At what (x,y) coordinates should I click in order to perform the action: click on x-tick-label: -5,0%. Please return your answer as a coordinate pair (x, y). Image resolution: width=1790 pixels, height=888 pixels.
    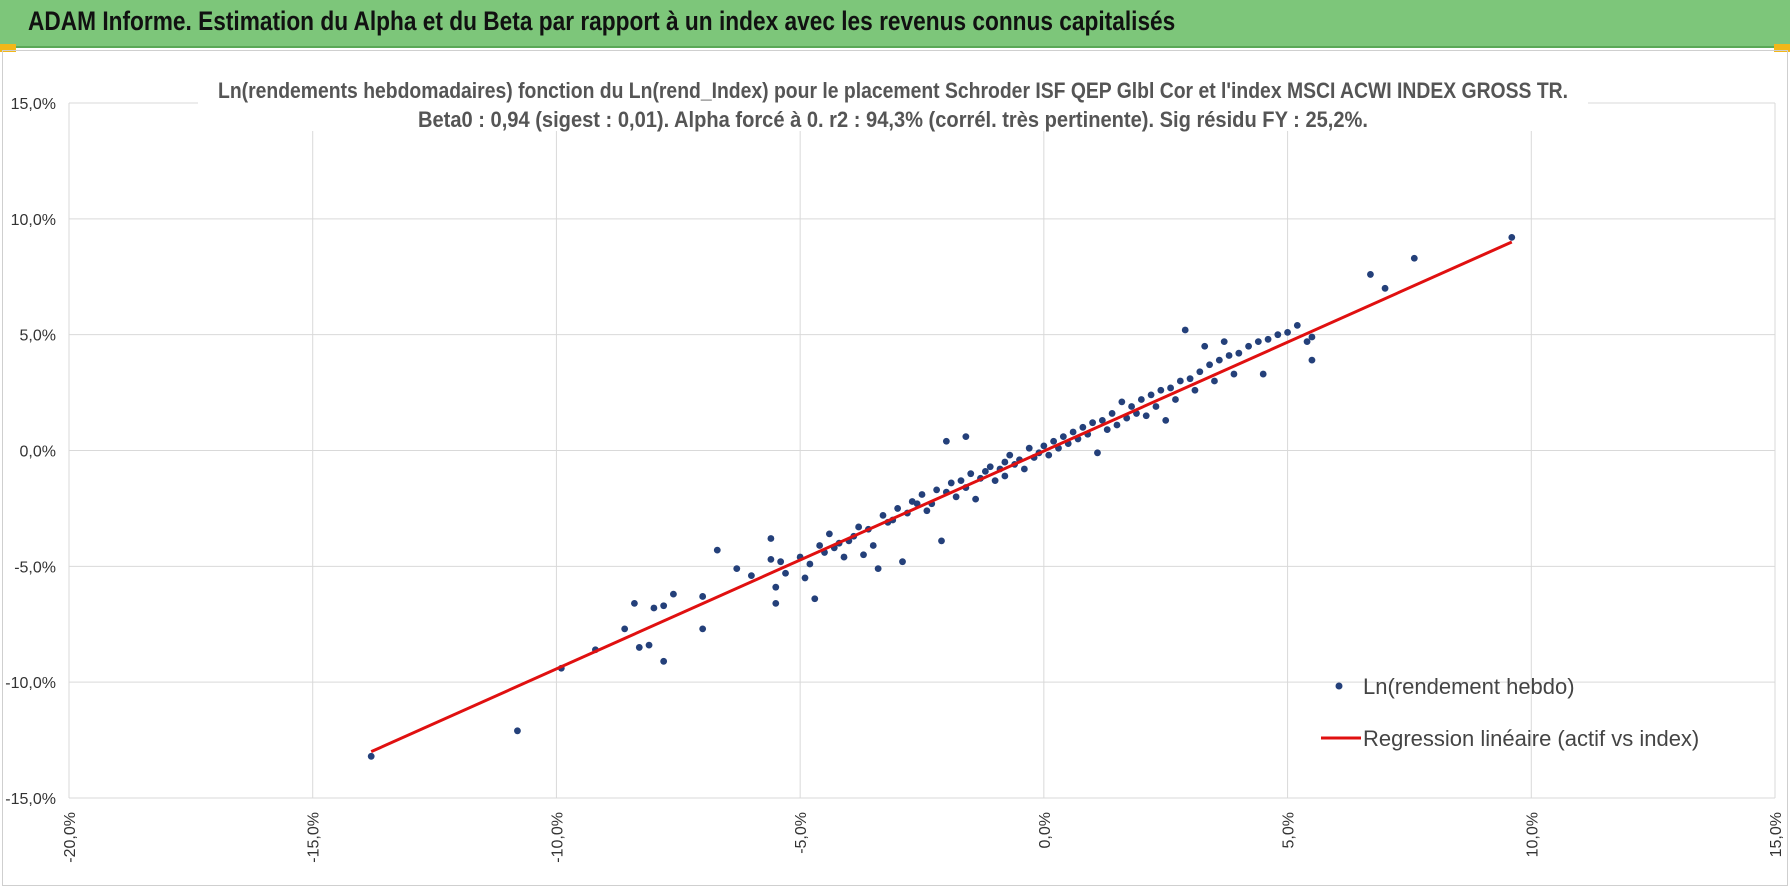
    Looking at the image, I should click on (801, 833).